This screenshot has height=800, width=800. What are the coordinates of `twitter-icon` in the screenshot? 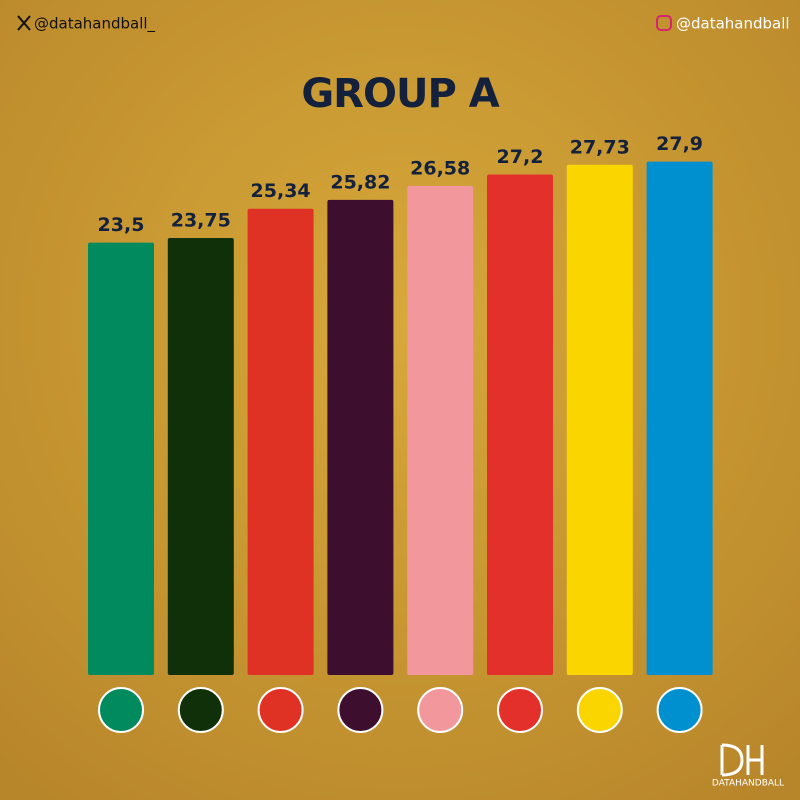 It's located at (24, 23).